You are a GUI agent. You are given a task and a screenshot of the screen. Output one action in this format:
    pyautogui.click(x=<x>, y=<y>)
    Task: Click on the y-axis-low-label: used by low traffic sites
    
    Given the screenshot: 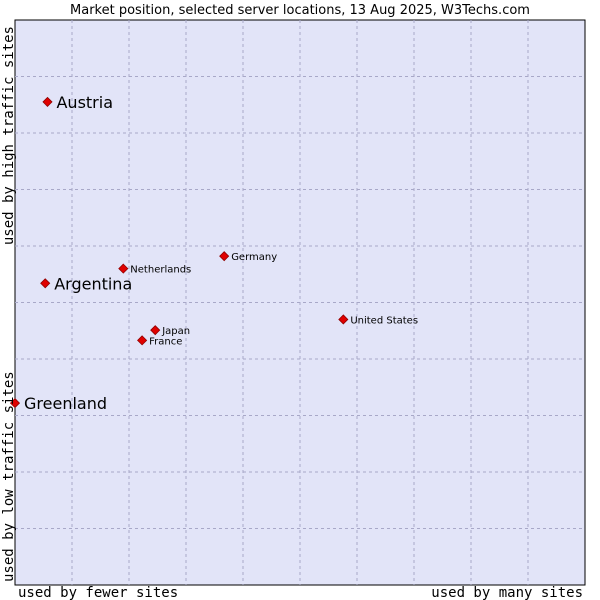 What is the action you would take?
    pyautogui.click(x=9, y=476)
    